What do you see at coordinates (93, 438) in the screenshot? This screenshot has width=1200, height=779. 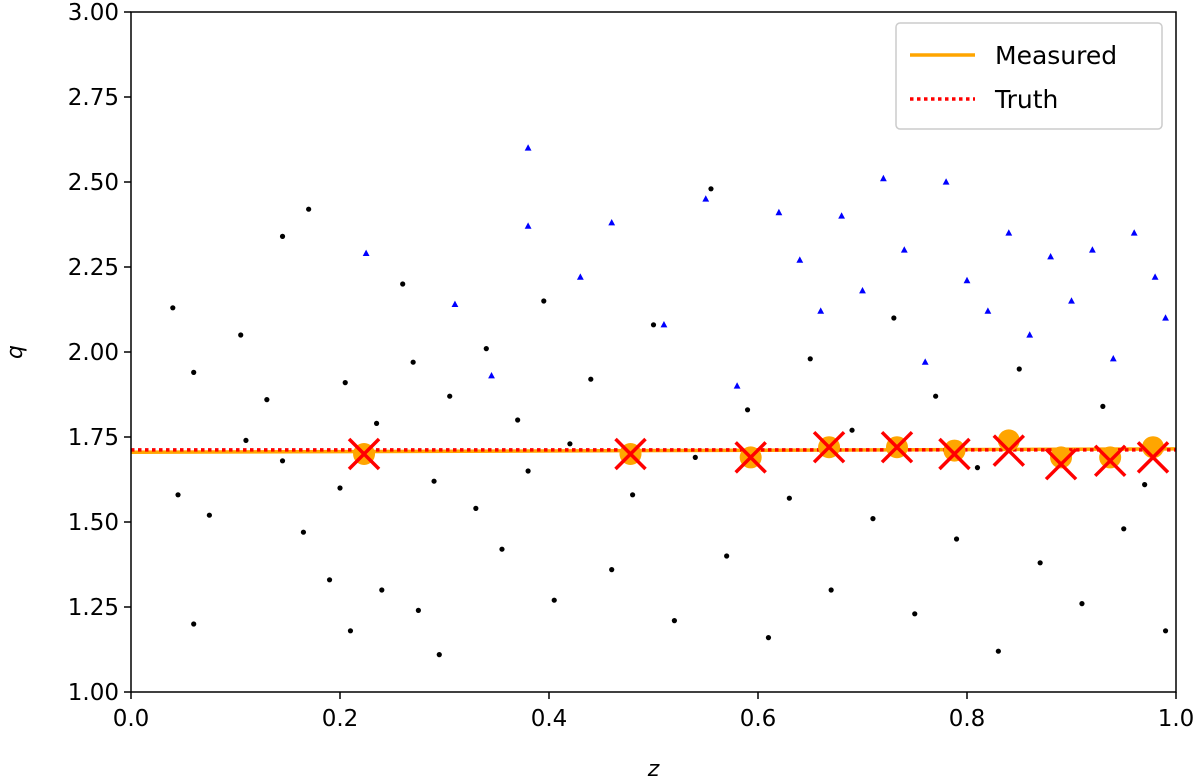 I see `y-tick-label: 1.75` at bounding box center [93, 438].